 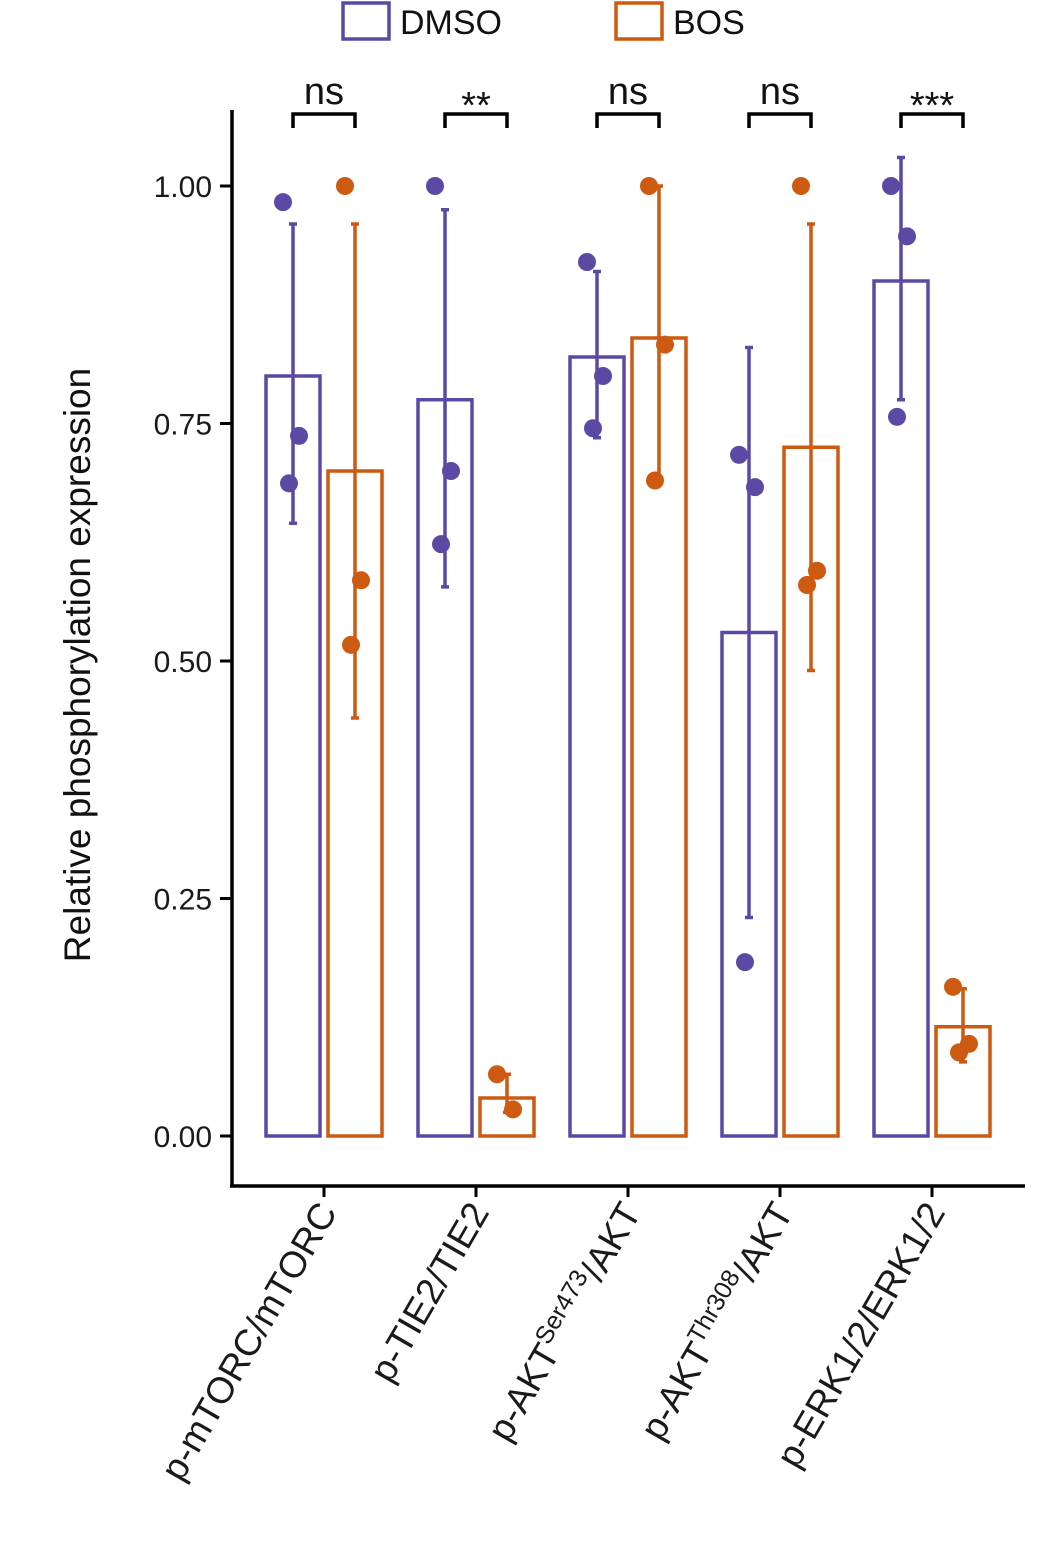 What do you see at coordinates (183, 1137) in the screenshot?
I see `y-tick-label: 0.00` at bounding box center [183, 1137].